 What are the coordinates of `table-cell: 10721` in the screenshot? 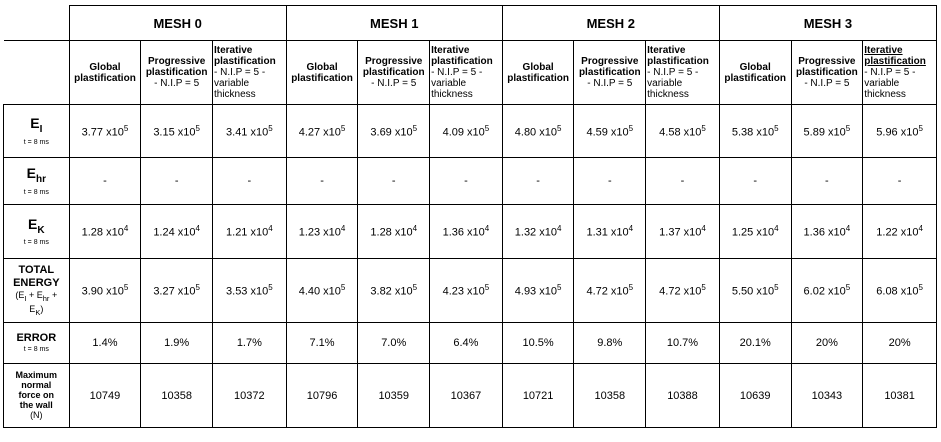 It's located at (538, 395).